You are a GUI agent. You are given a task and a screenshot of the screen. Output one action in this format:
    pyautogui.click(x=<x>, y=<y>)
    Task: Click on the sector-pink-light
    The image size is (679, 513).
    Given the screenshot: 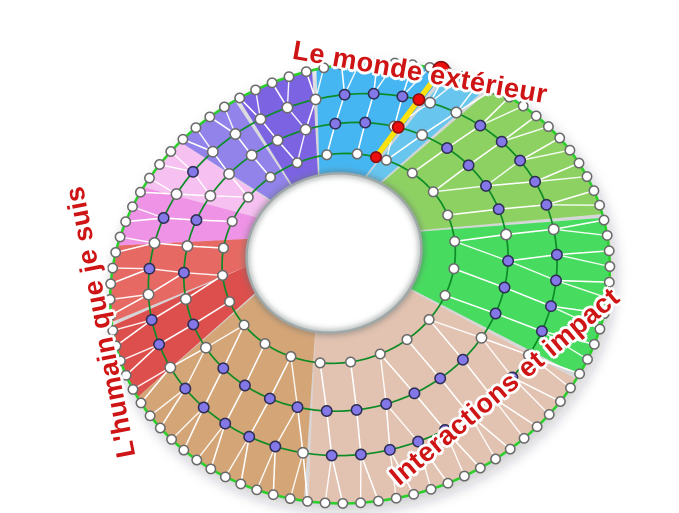 What is the action you would take?
    pyautogui.click(x=207, y=179)
    